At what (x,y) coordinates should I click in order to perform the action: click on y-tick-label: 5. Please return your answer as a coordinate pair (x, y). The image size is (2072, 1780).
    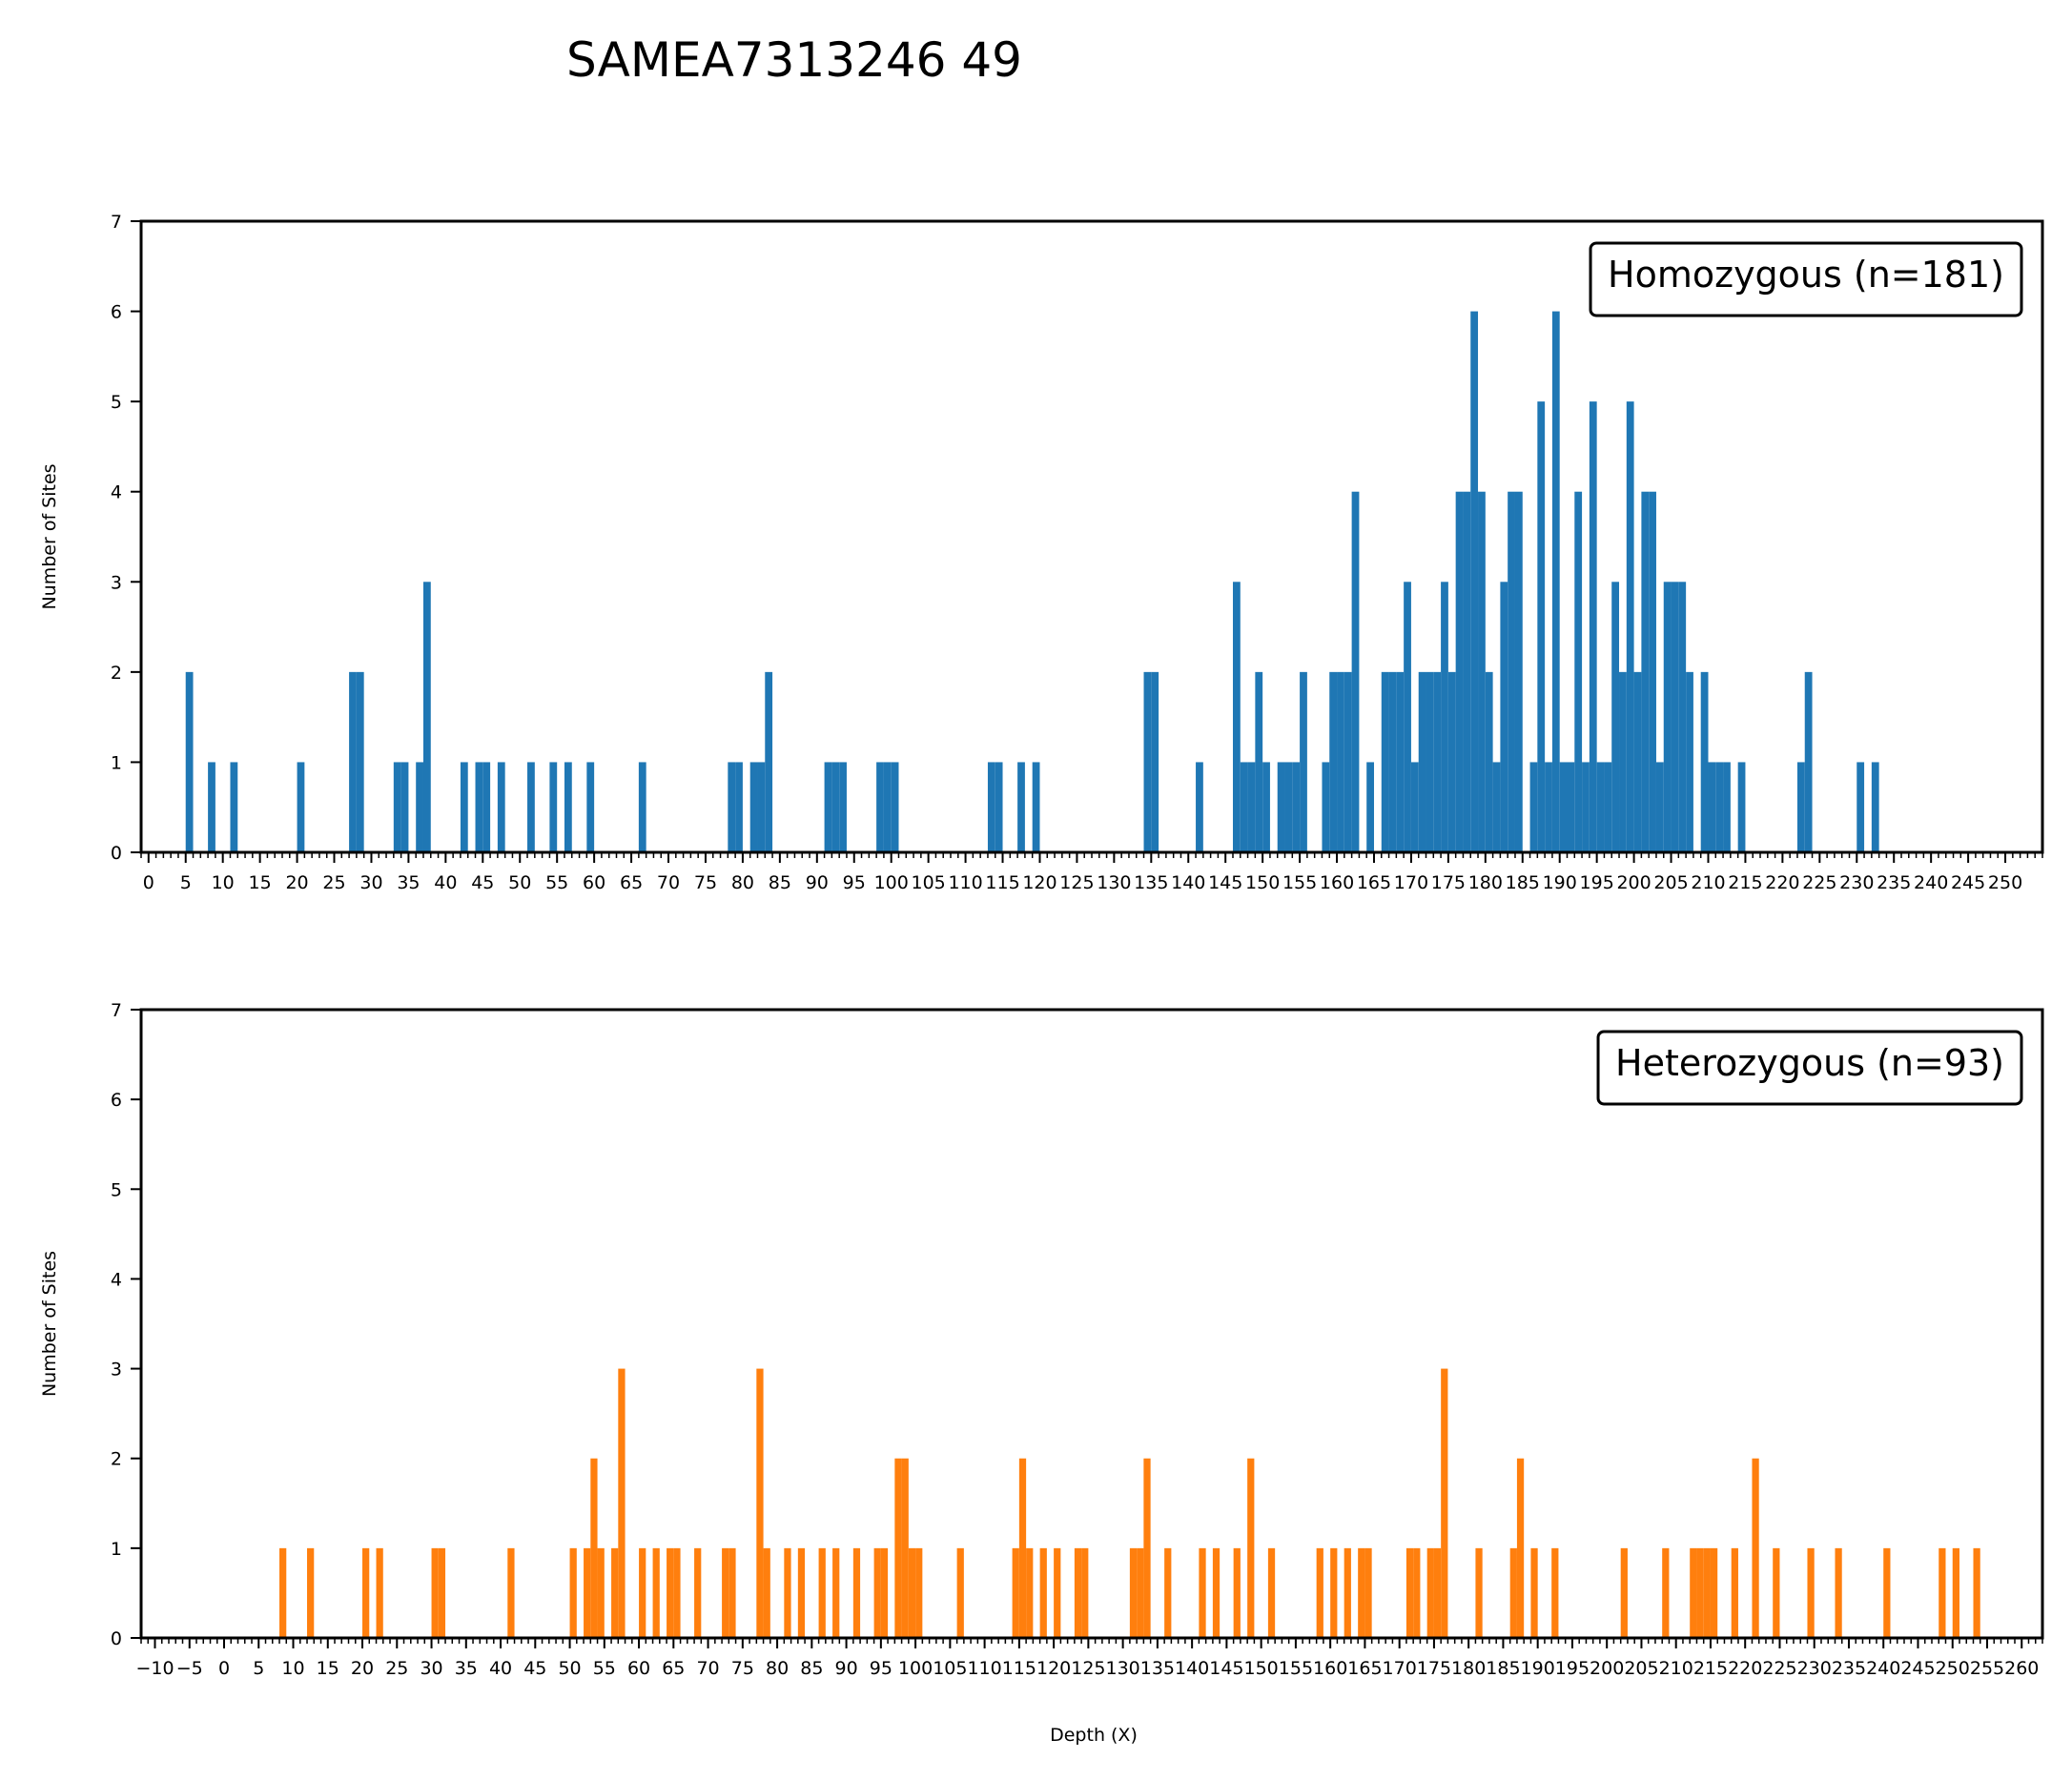
    Looking at the image, I should click on (117, 1190).